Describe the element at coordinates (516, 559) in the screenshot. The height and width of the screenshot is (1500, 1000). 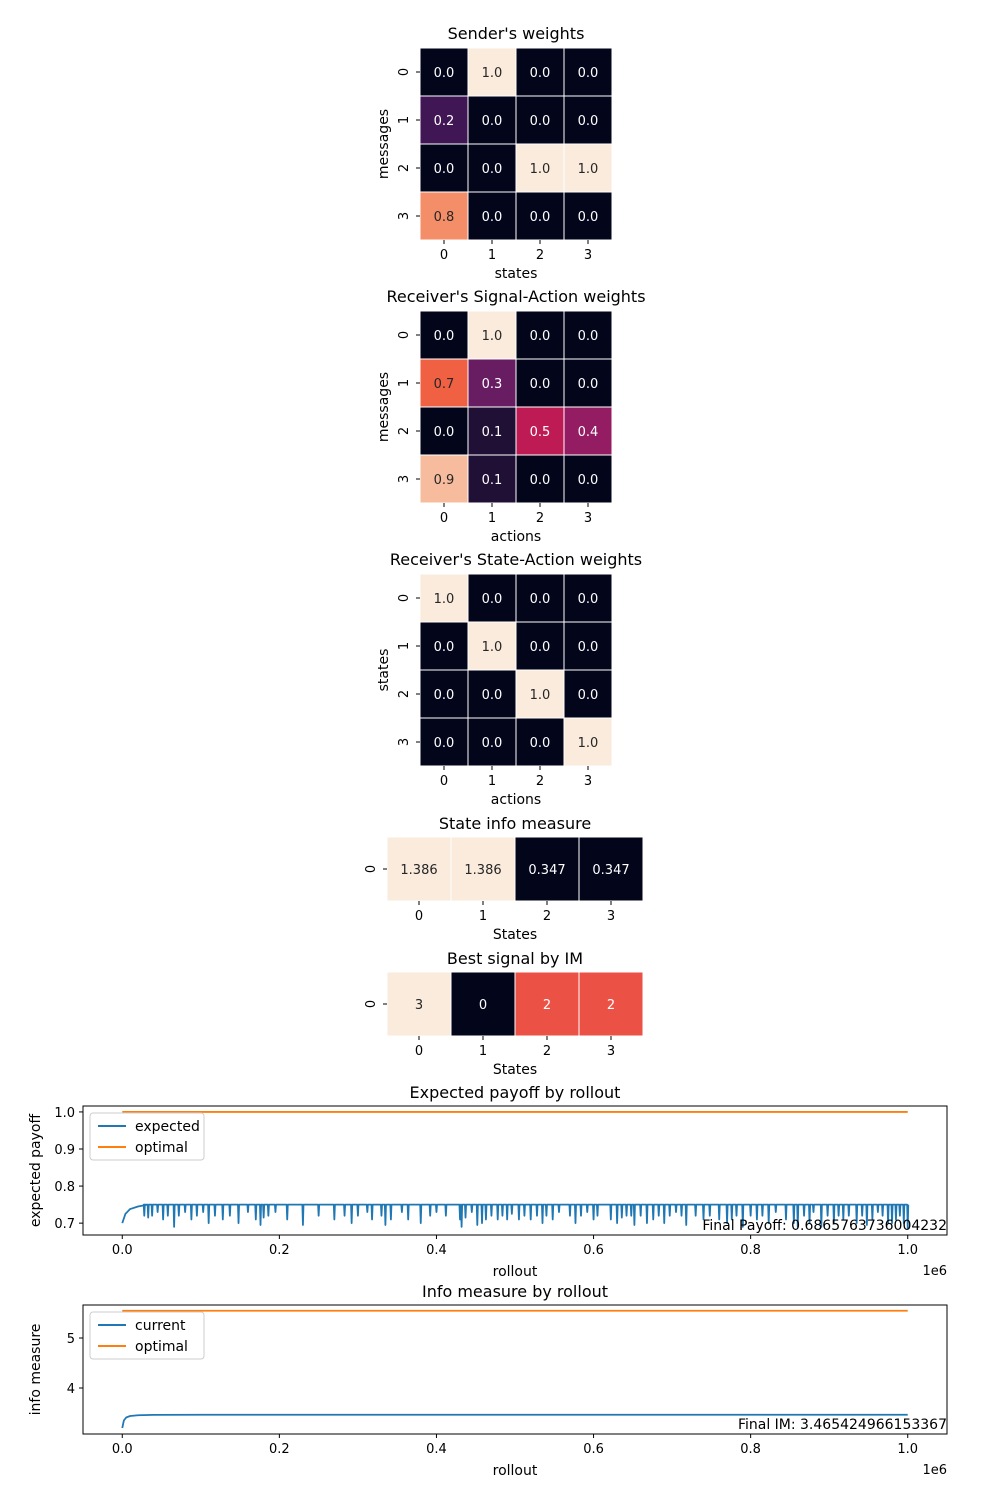
I see `chart-title: Receiver's State-Action weights` at that location.